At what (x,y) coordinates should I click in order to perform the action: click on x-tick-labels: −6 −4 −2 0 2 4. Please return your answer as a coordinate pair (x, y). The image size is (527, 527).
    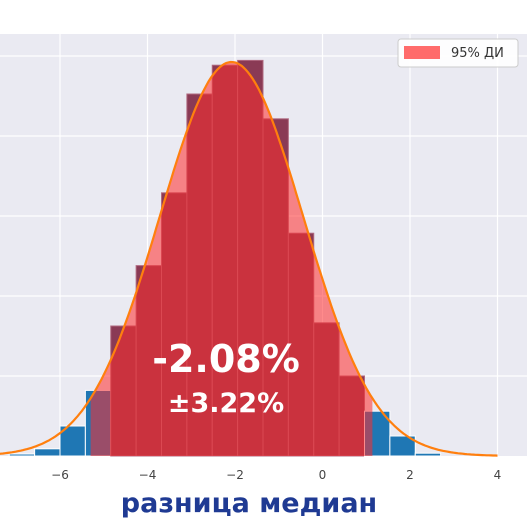
    Looking at the image, I should click on (276, 475).